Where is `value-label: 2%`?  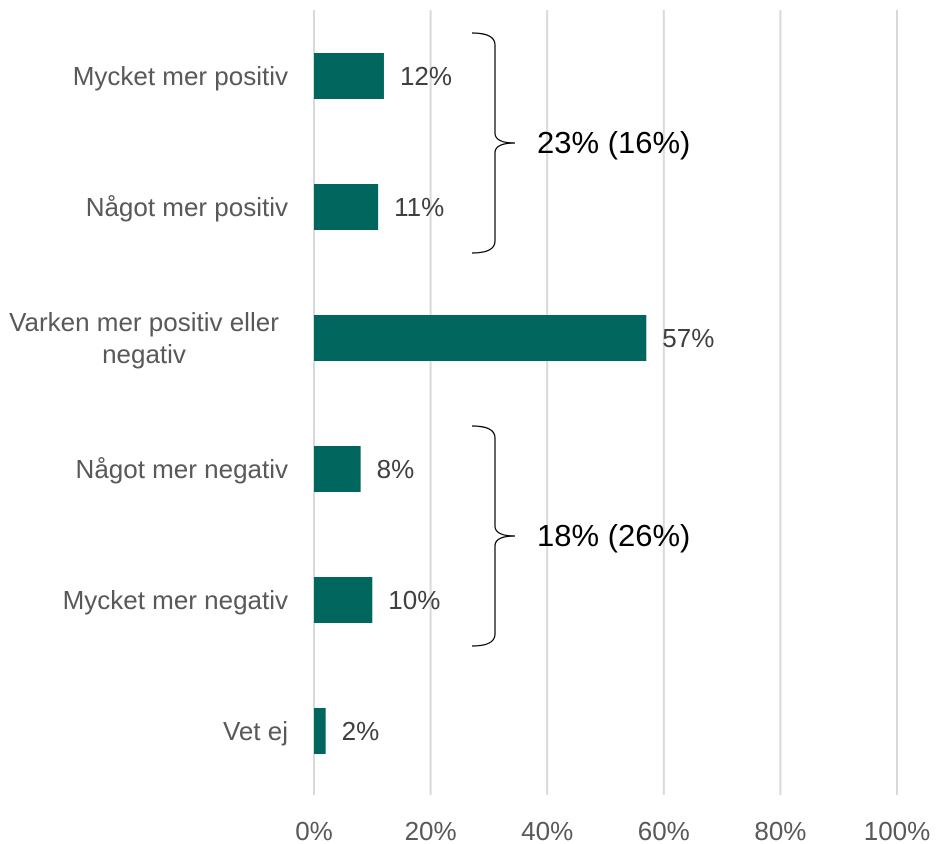 value-label: 2% is located at coordinates (361, 731).